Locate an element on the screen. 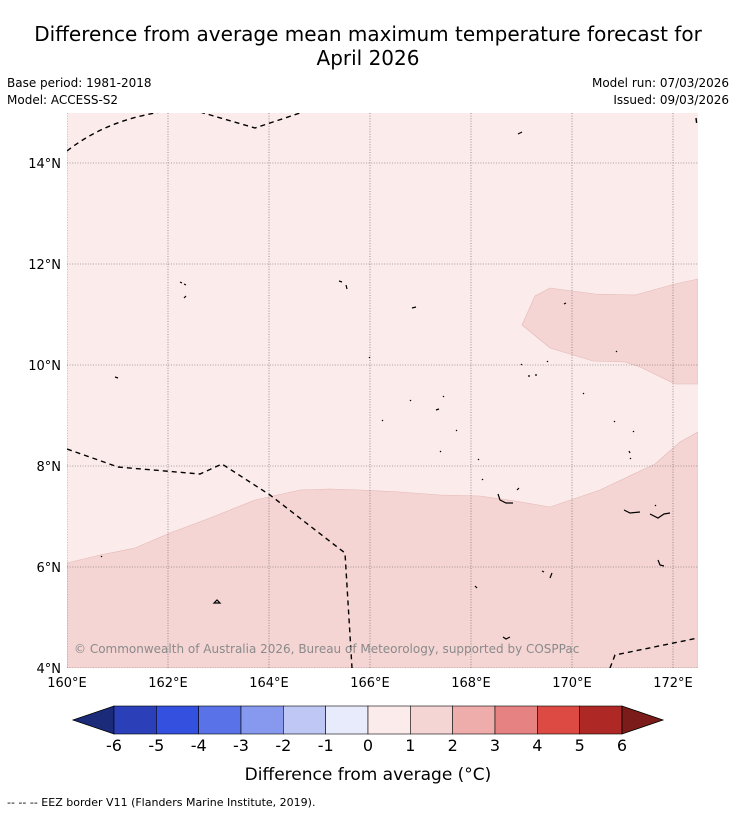 Image resolution: width=736 pixels, height=820 pixels. lon-label: 168°E is located at coordinates (471, 683).